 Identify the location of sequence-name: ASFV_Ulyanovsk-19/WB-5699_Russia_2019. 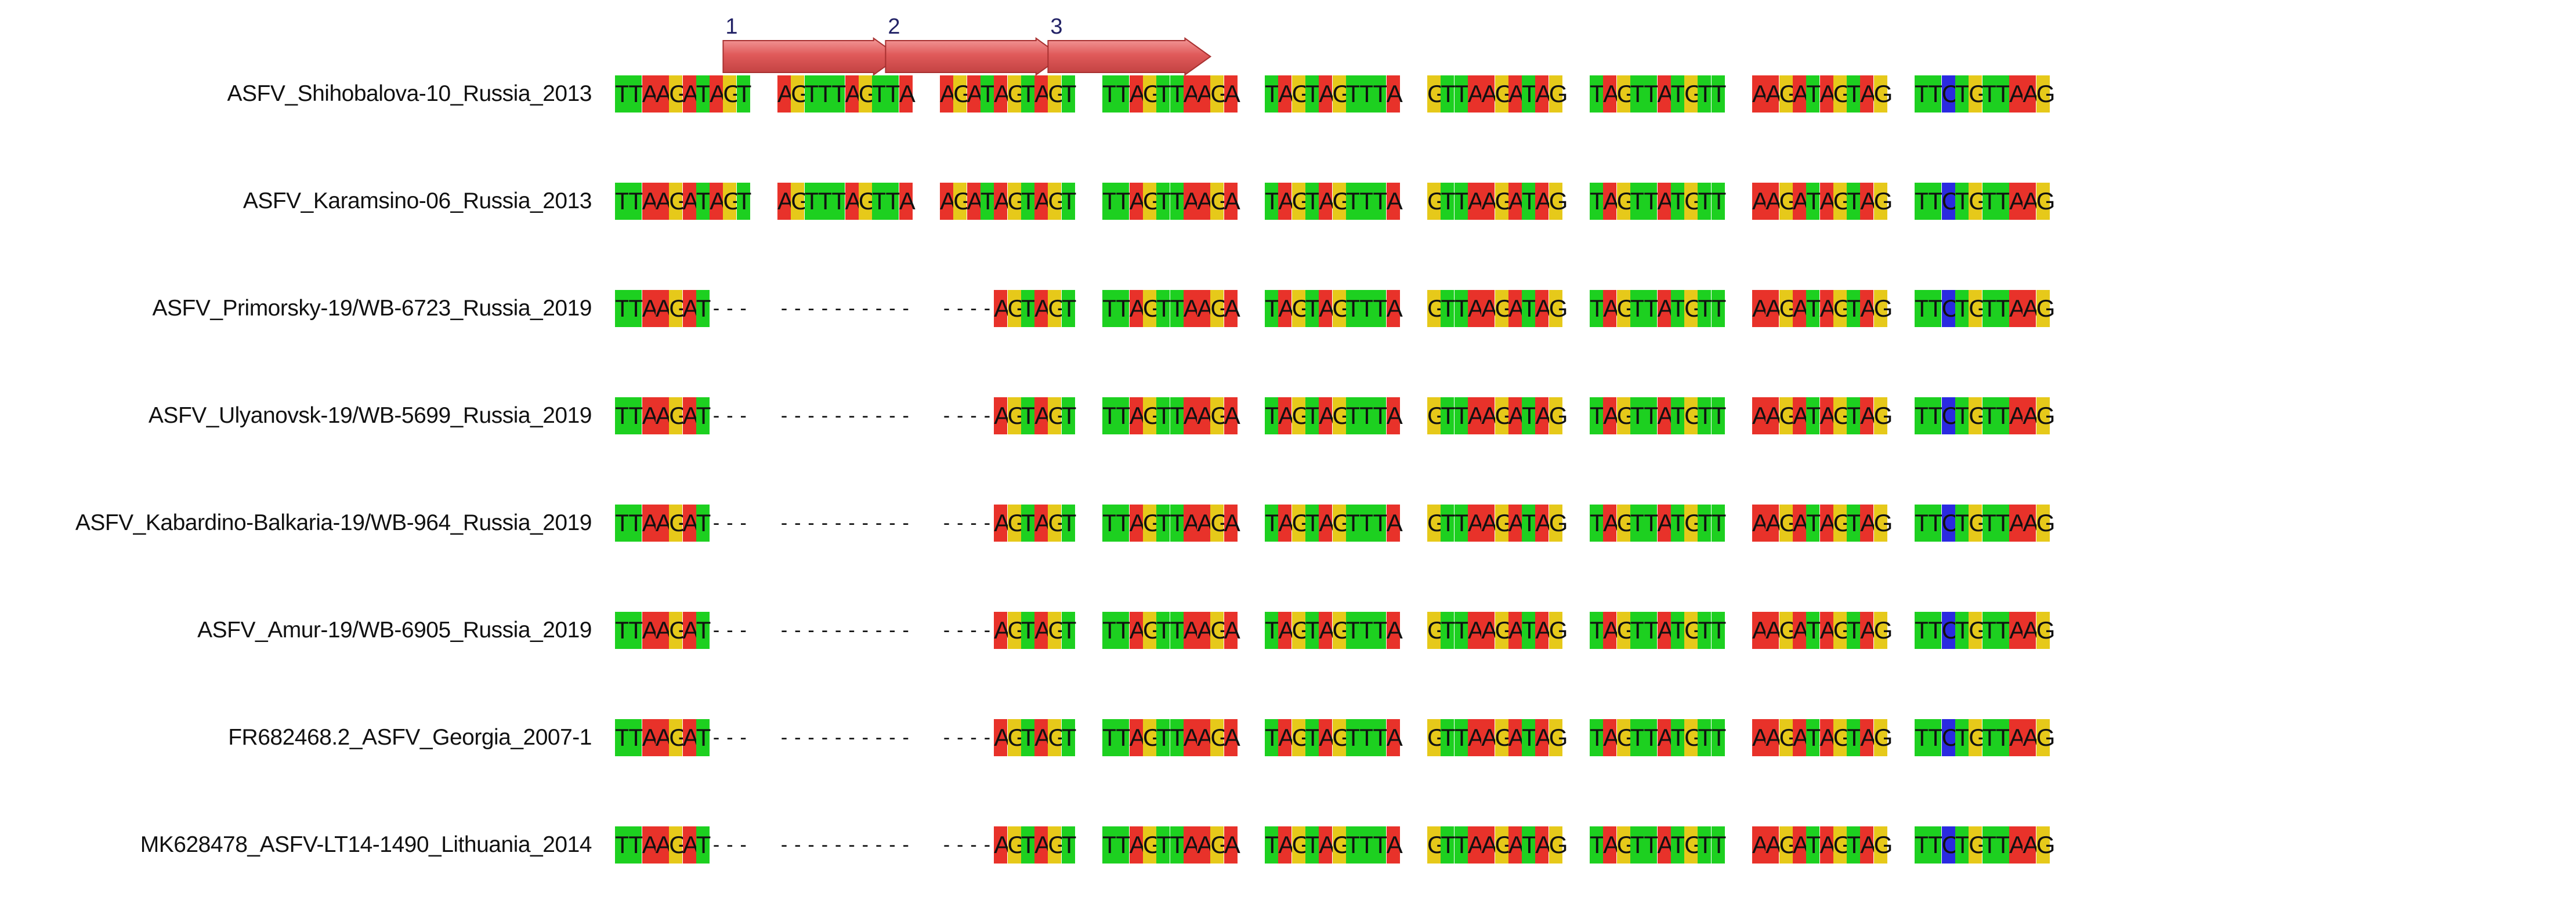
(370, 415).